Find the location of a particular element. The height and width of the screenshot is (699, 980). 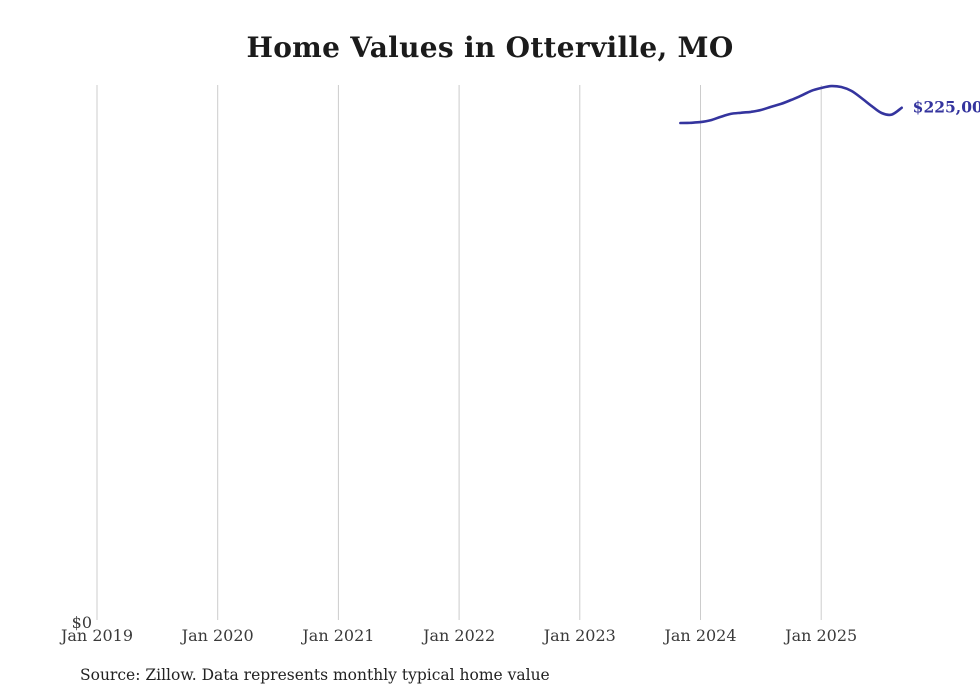

x-axis-tick-label: Jan 2024 is located at coordinates (699, 635).